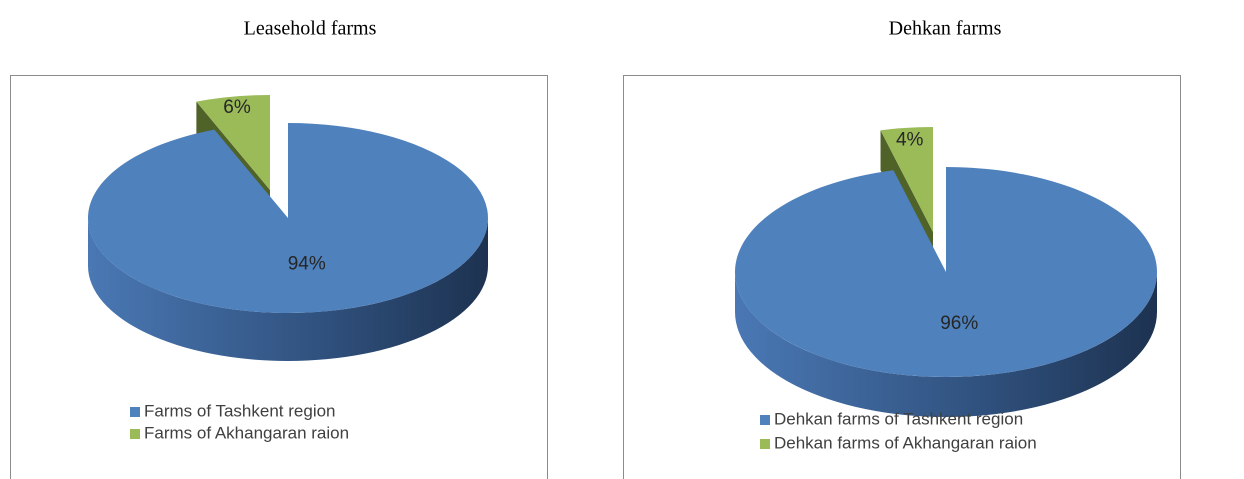  Describe the element at coordinates (910, 139) in the screenshot. I see `data-label: 4%` at that location.